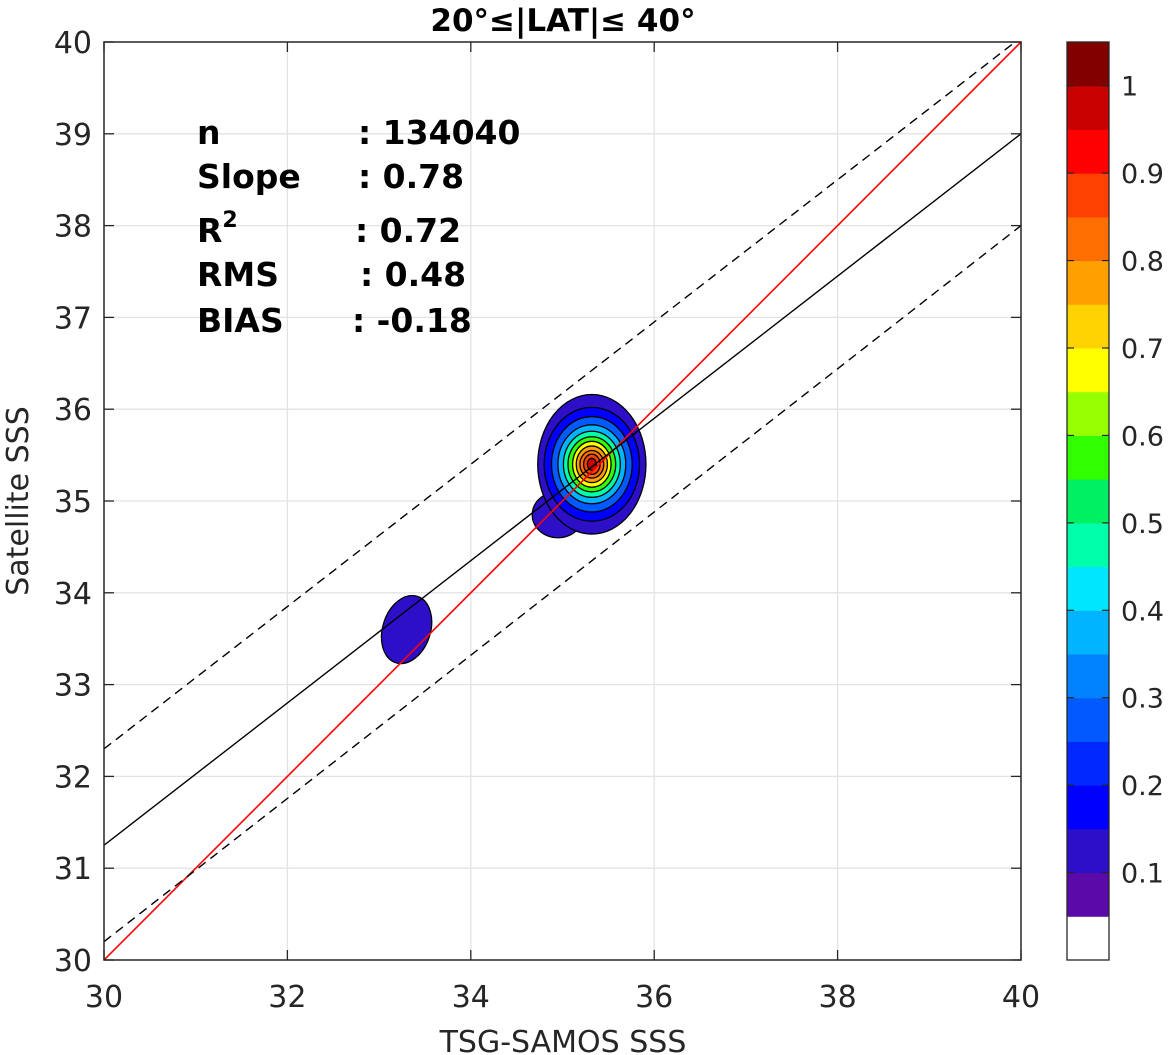  What do you see at coordinates (406, 629) in the screenshot?
I see `contour-secondary-cluster` at bounding box center [406, 629].